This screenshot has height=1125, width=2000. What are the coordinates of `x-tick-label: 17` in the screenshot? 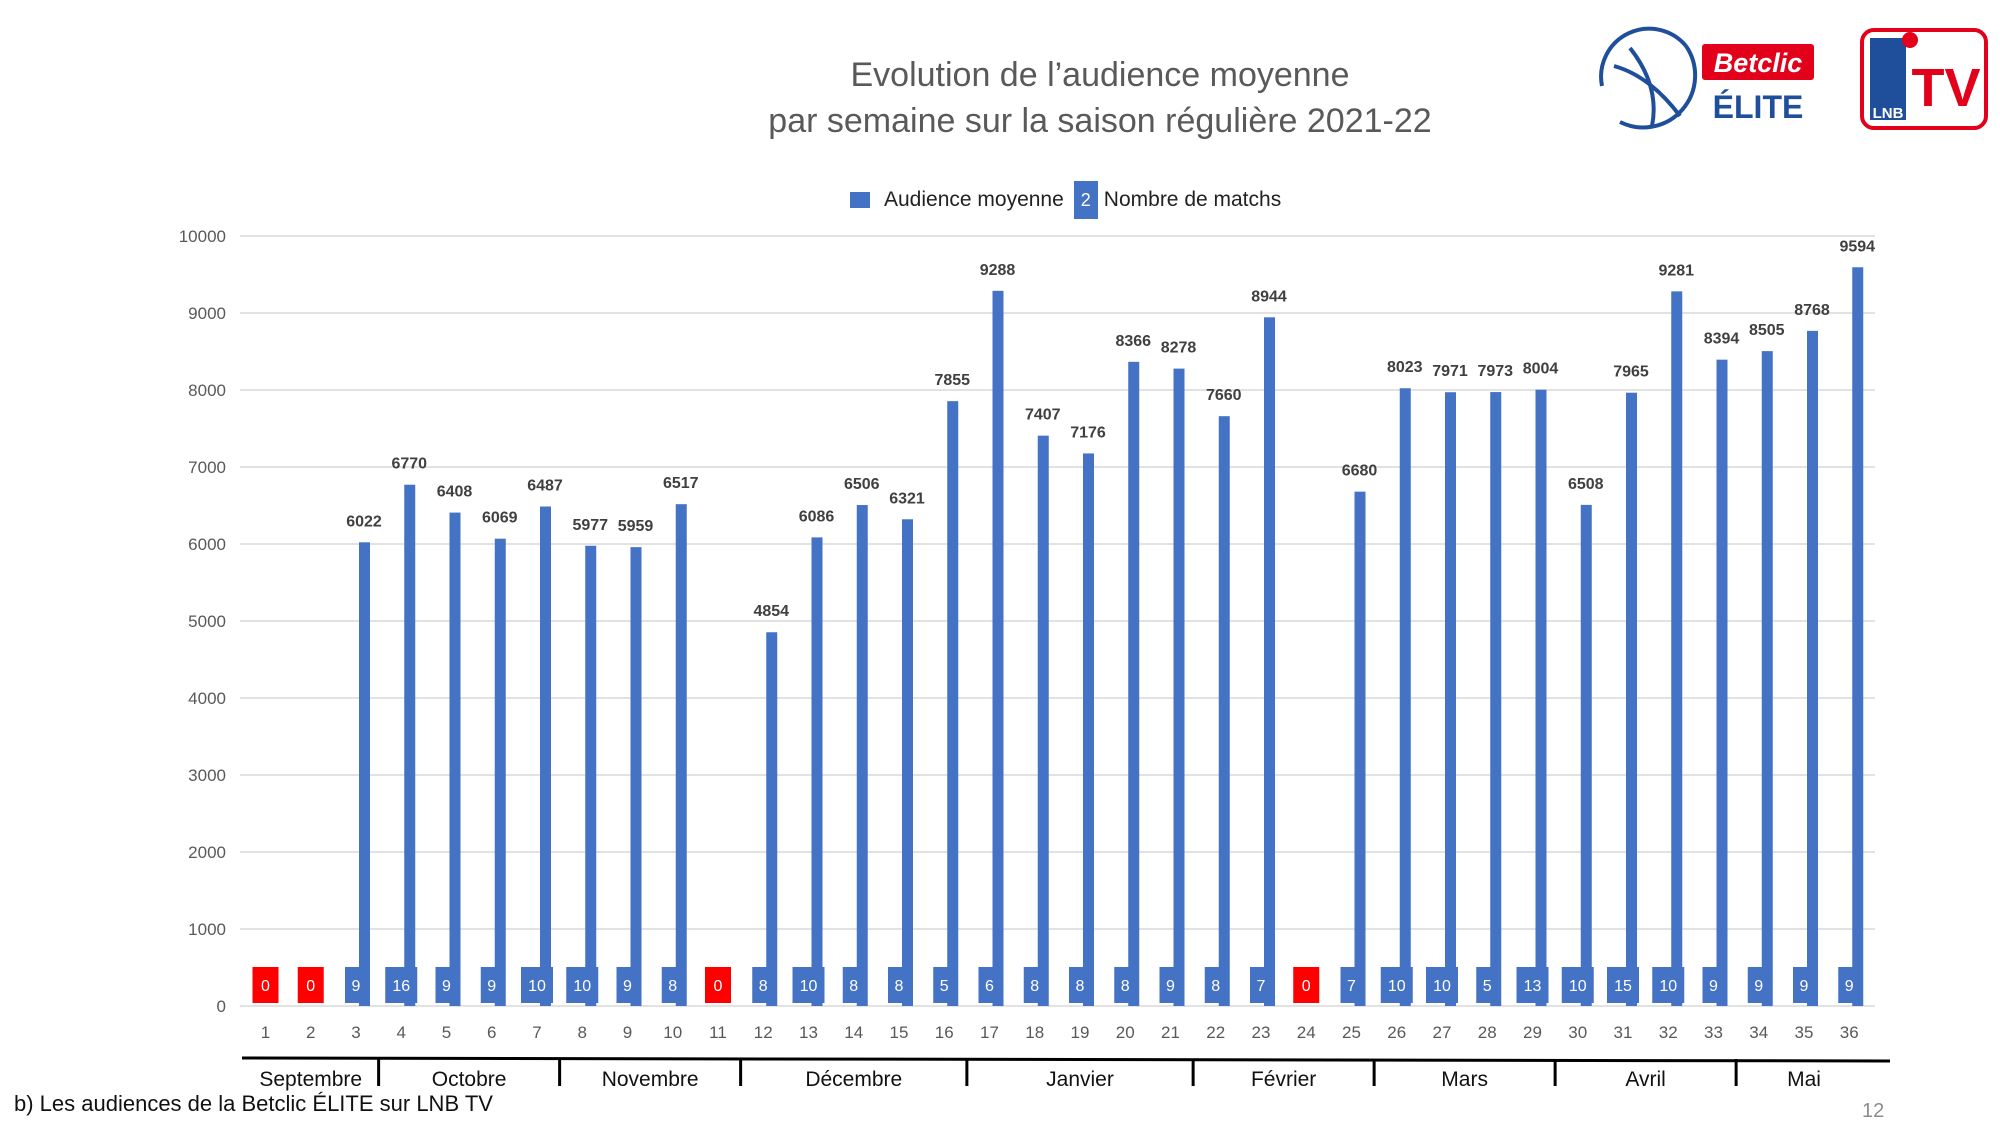 It's located at (989, 1032).